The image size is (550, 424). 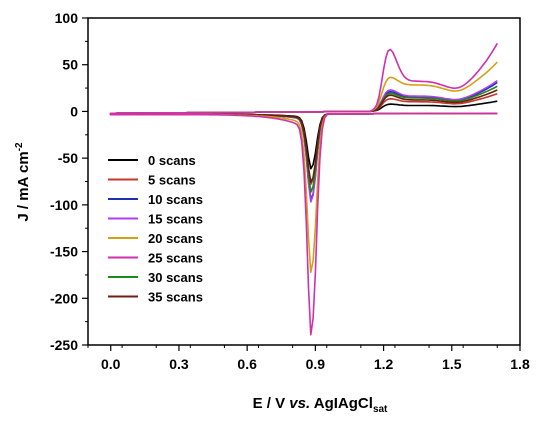 I want to click on y-tick-label: -200, so click(x=64, y=298).